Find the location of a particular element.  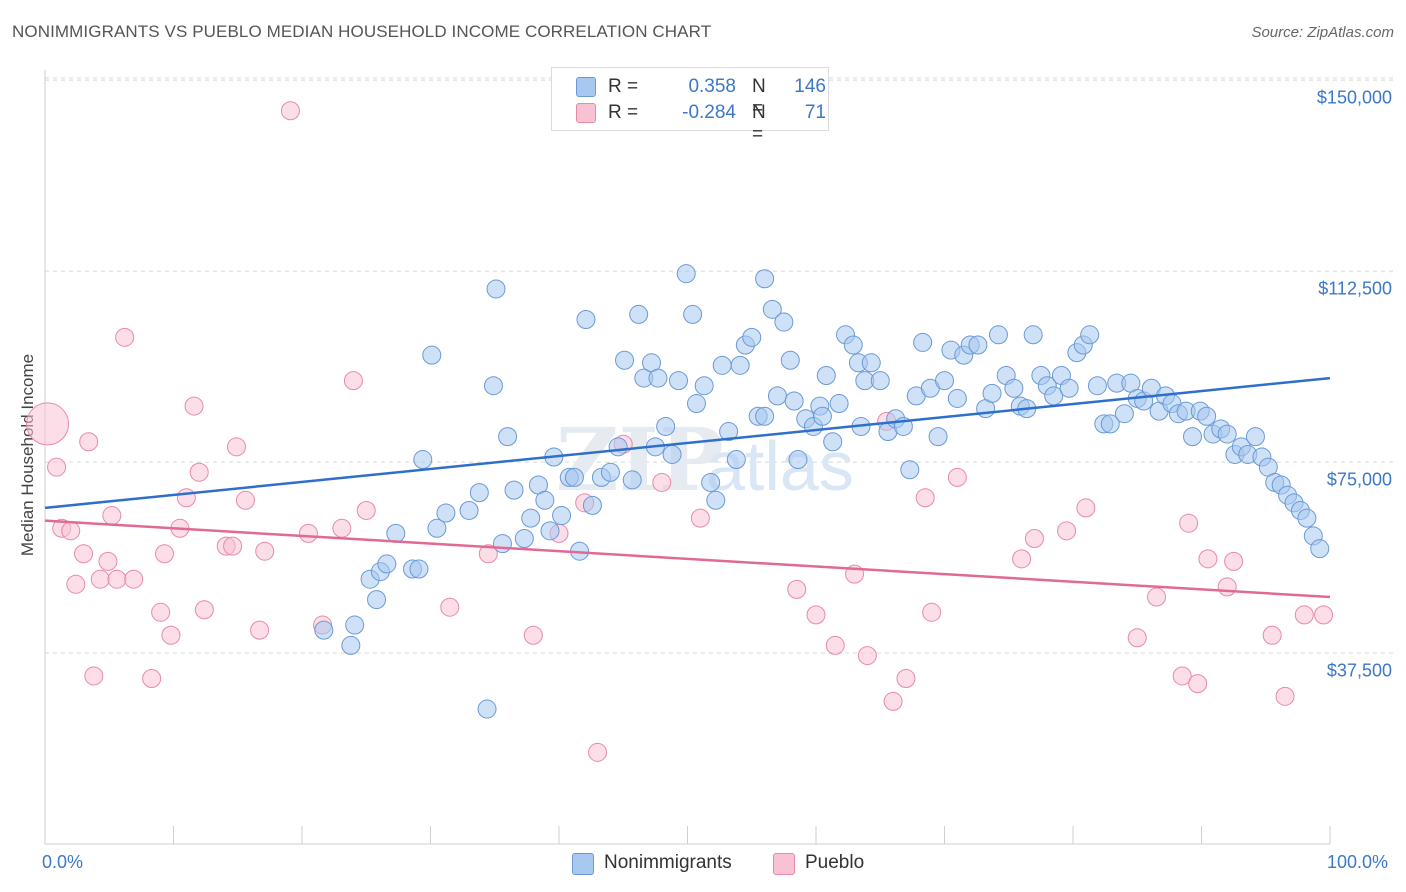

legend-r-label: R = is located at coordinates (623, 86).